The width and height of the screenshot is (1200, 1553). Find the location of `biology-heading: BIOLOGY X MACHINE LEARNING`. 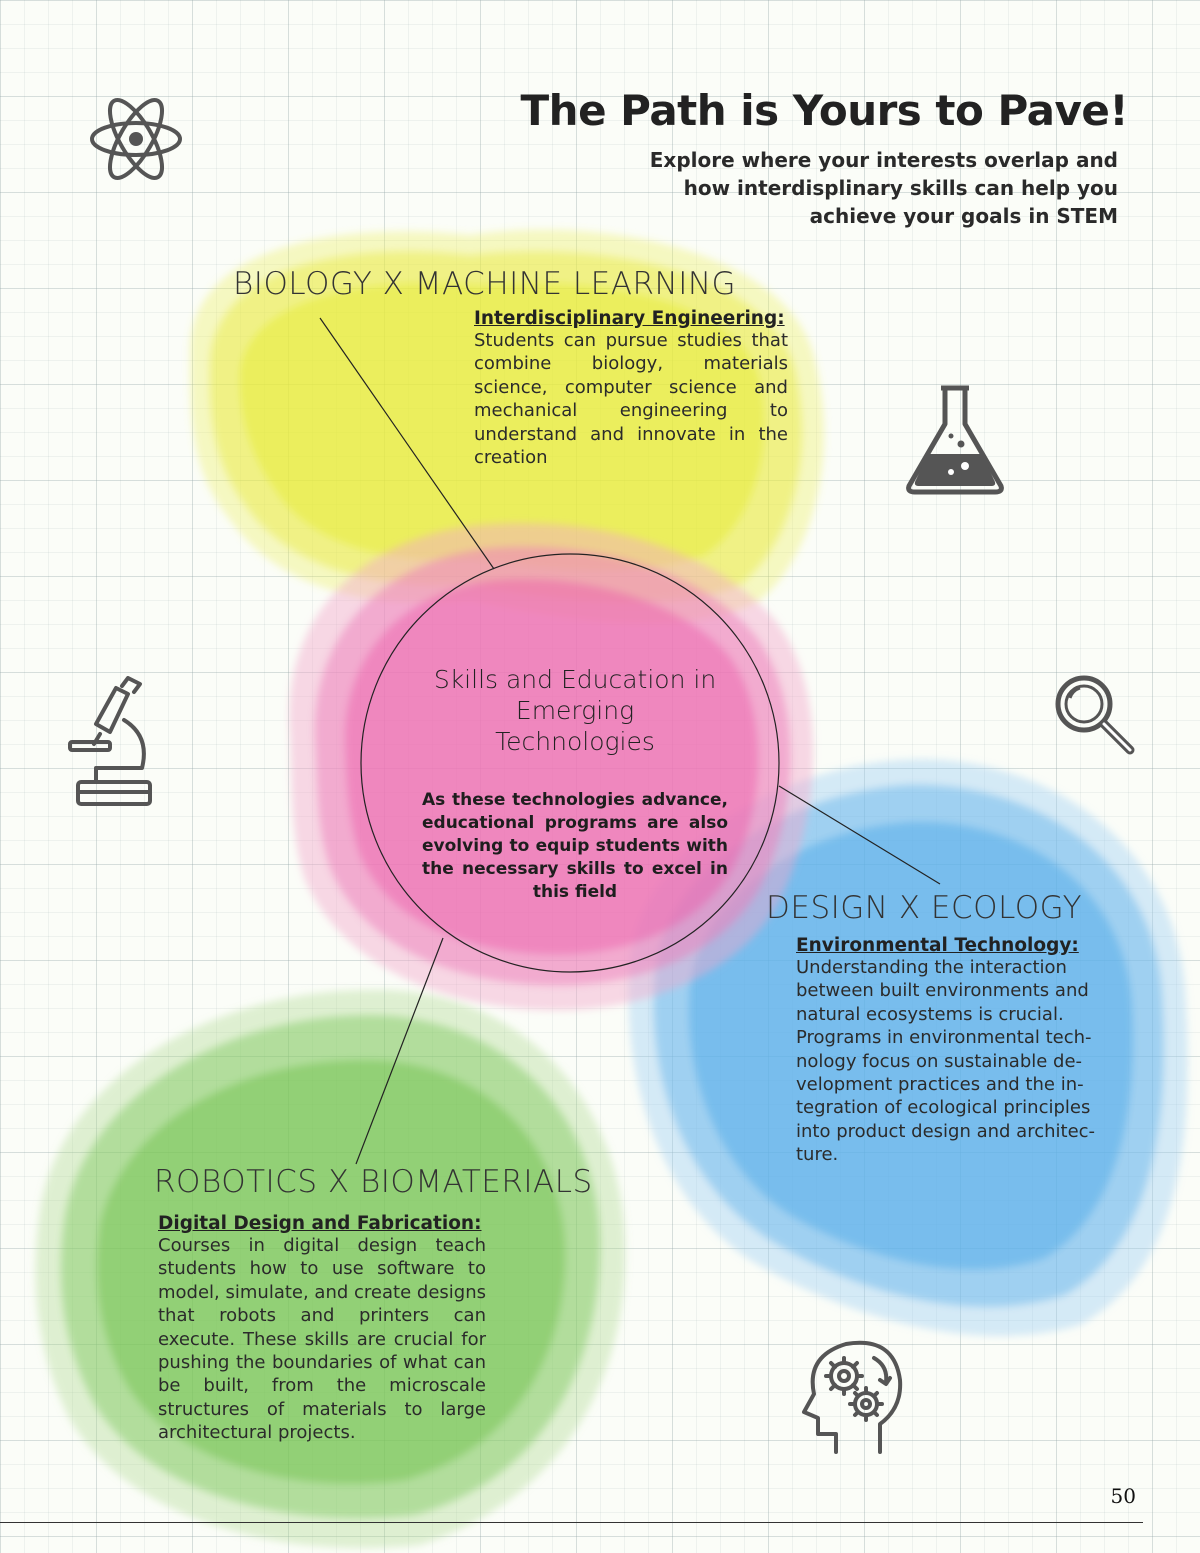

biology-heading: BIOLOGY X MACHINE LEARNING is located at coordinates (485, 284).